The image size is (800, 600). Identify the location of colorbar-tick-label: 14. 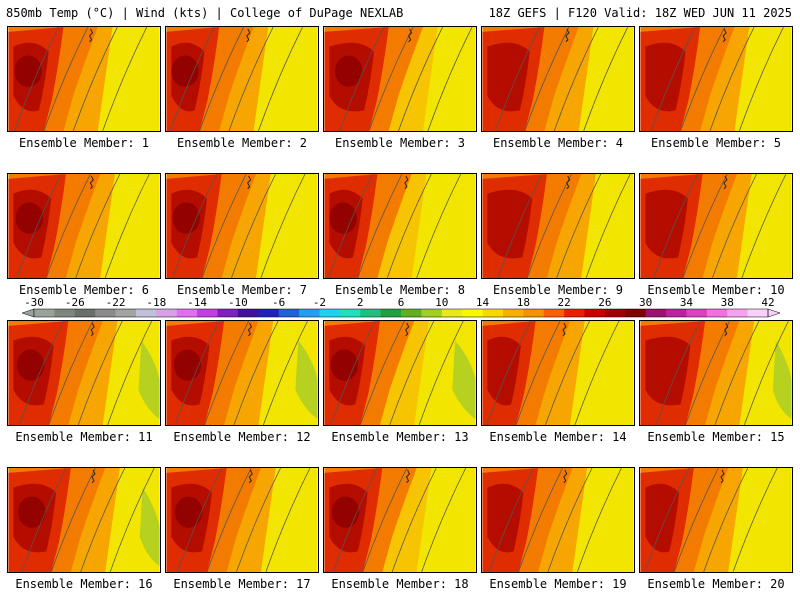
(483, 302).